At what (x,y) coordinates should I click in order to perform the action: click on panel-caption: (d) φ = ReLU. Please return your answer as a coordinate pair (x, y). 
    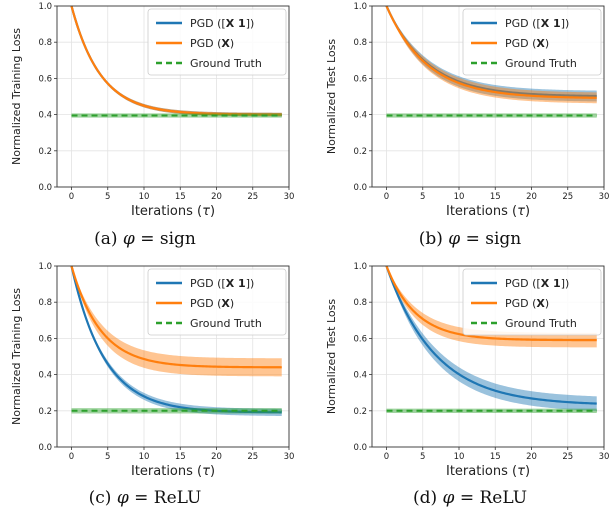
    Looking at the image, I should click on (470, 498).